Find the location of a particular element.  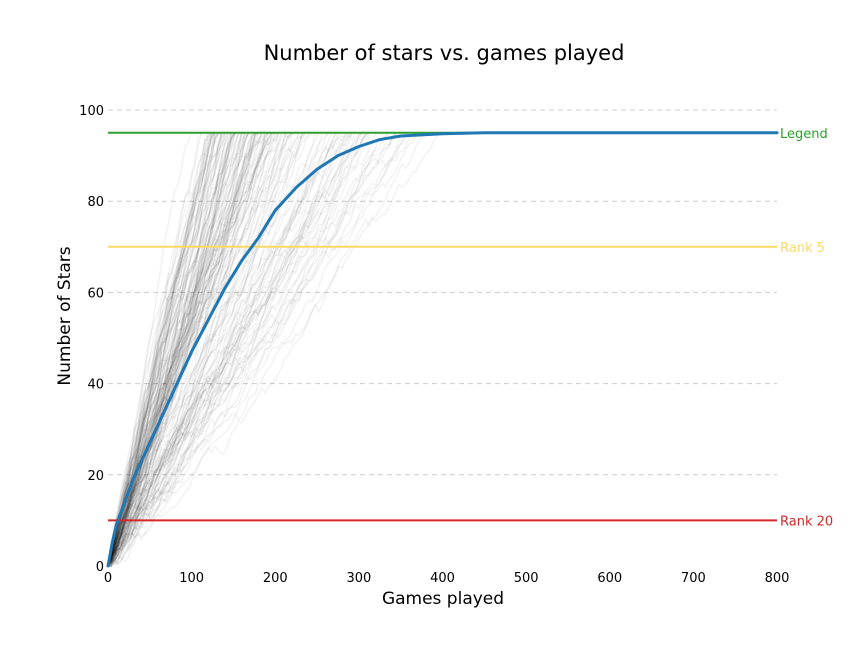

x-tick-label: 0 is located at coordinates (108, 578).